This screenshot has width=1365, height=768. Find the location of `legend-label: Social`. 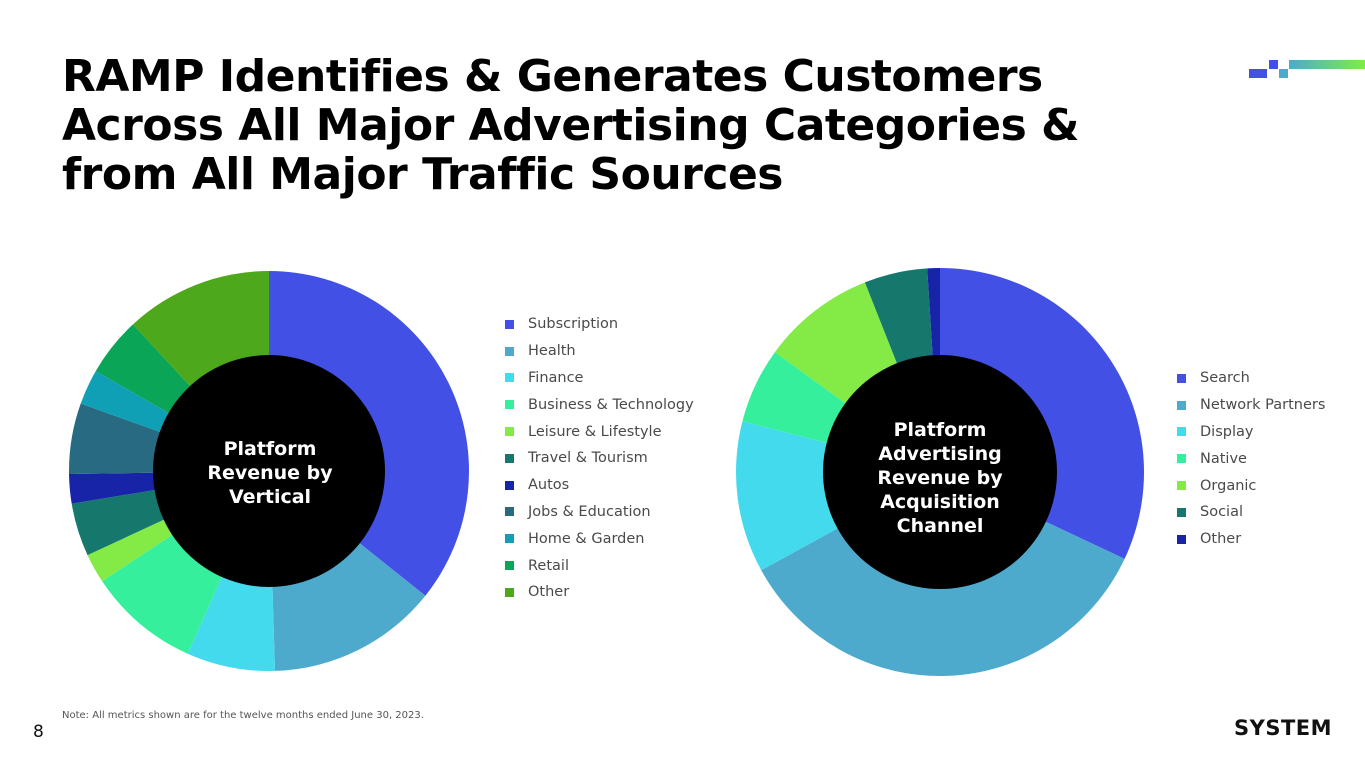

legend-label: Social is located at coordinates (1221, 512).